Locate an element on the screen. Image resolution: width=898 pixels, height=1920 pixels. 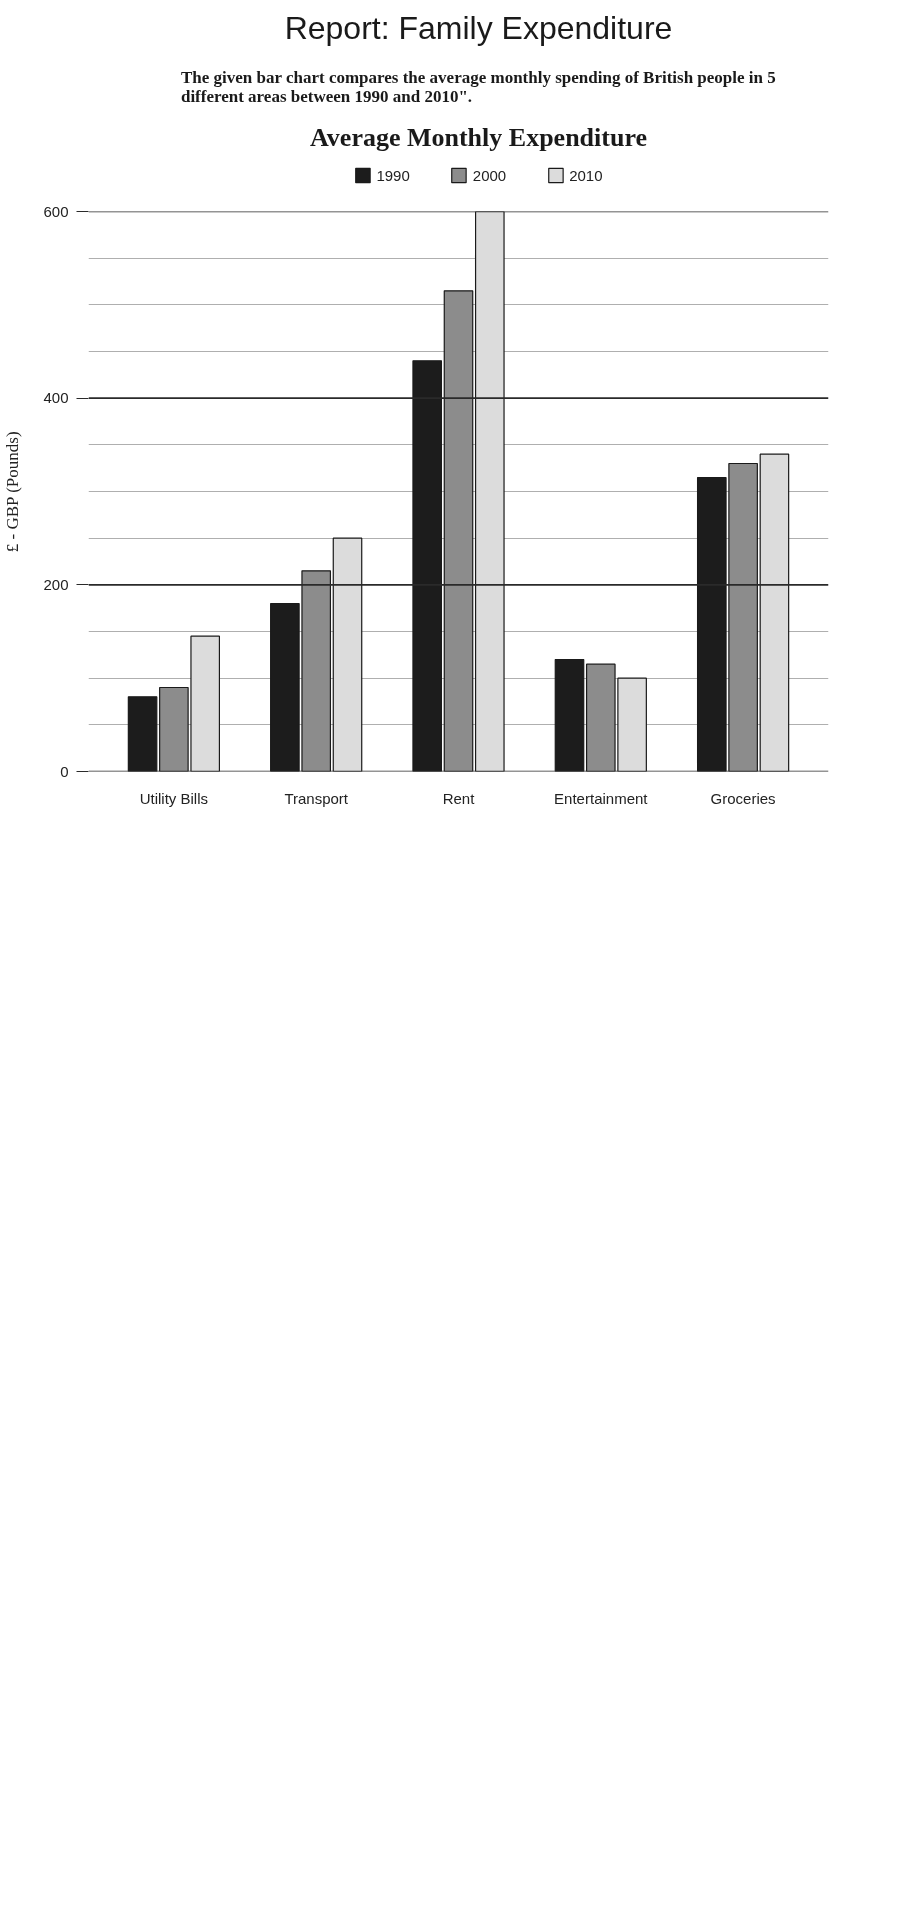
y-tick-label: 600 is located at coordinates (56, 211).